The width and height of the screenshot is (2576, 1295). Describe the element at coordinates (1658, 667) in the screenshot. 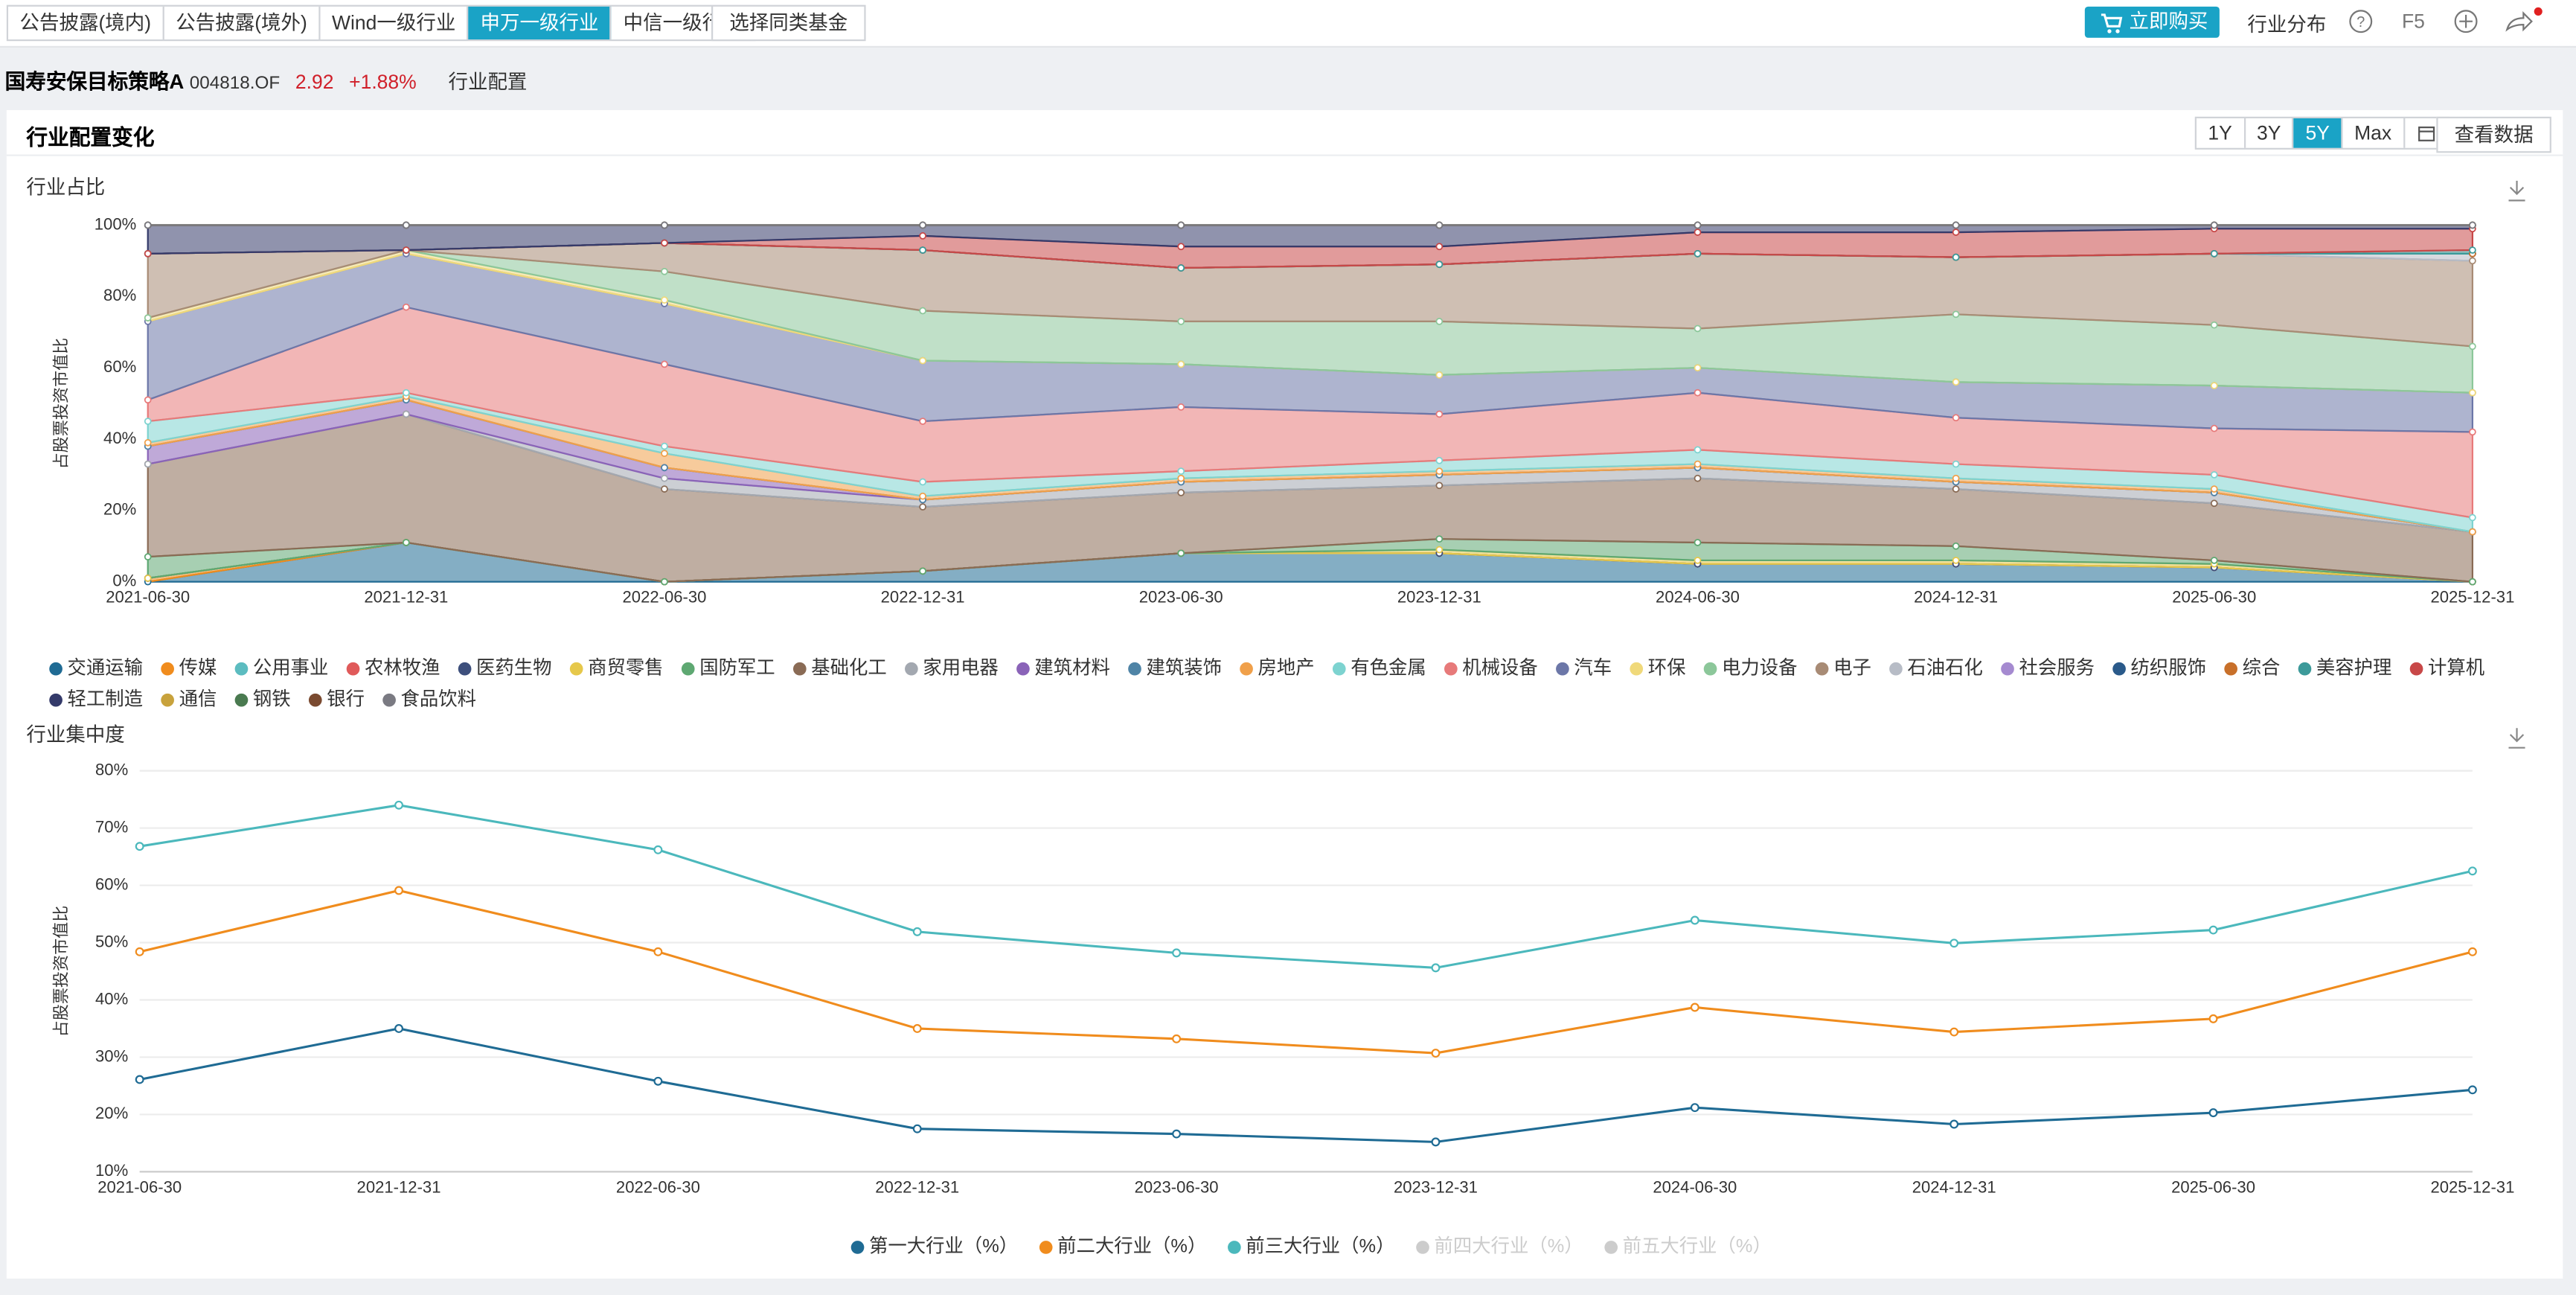

I see `legend-item: 环保` at that location.